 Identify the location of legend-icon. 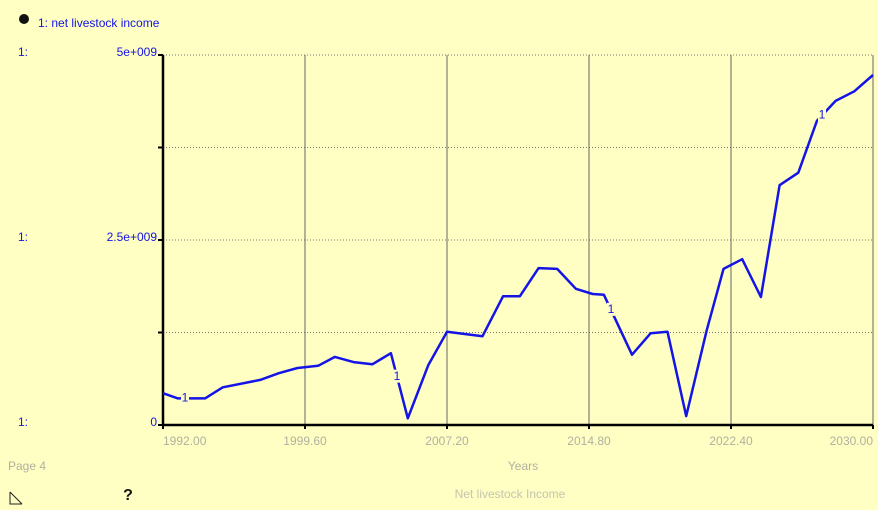
(24, 19).